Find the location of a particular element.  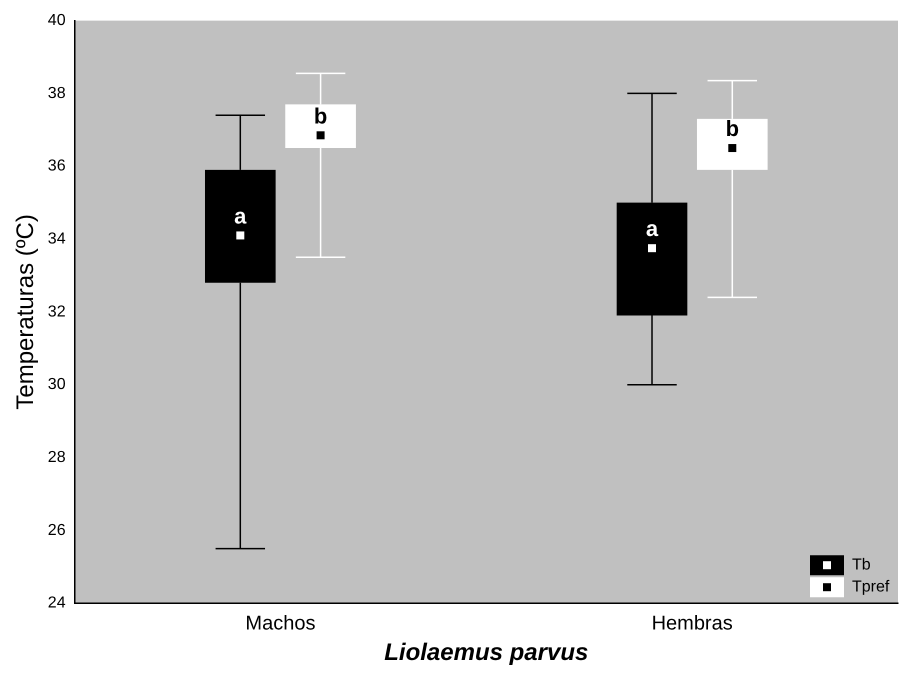

y-tick-label: 24 is located at coordinates (57, 603).